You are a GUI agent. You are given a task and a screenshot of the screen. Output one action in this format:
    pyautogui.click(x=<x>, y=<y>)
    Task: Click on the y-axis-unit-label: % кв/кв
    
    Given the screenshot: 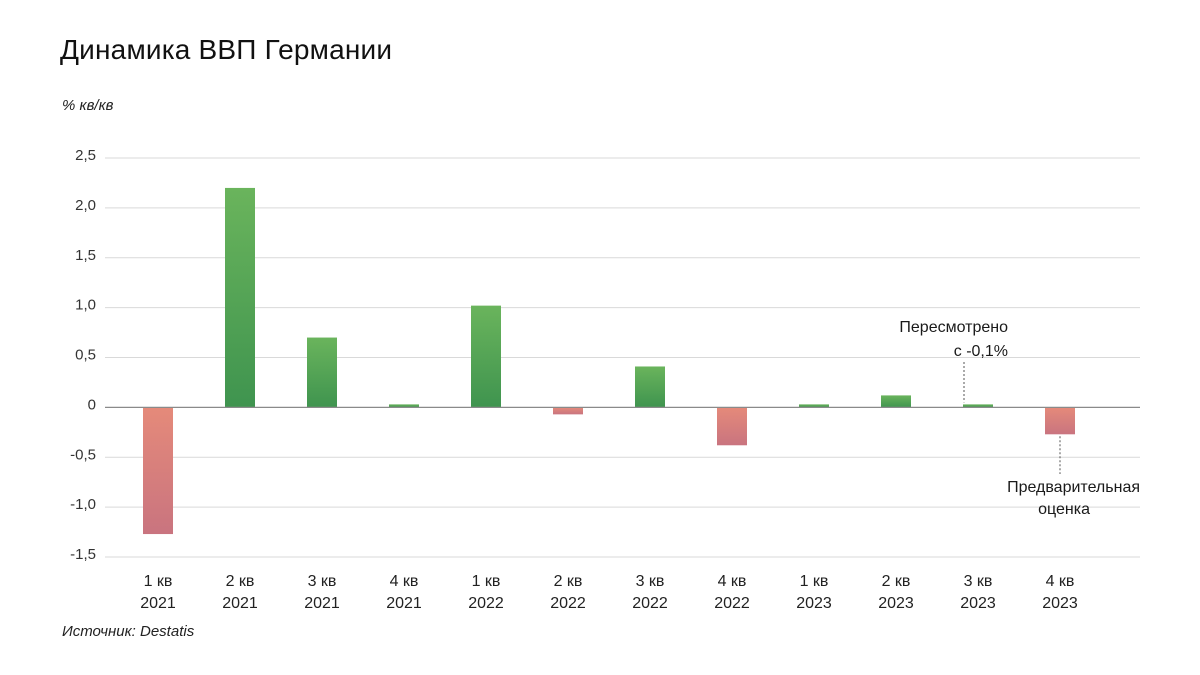 What is the action you would take?
    pyautogui.click(x=88, y=105)
    